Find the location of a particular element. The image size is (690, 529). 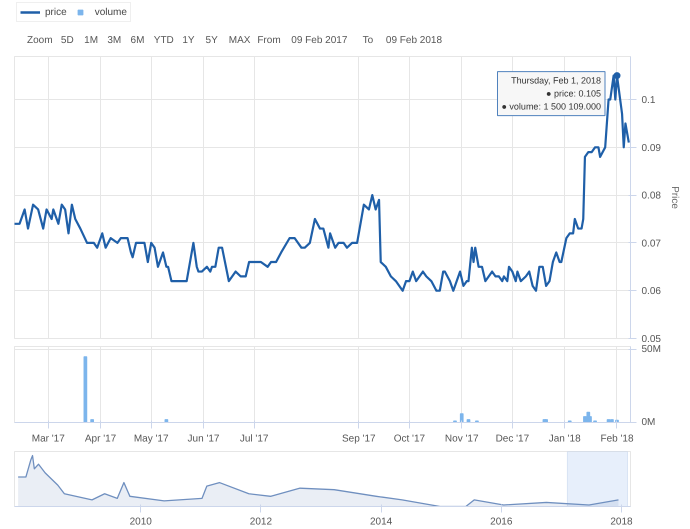

y-tick-label: 0.09 is located at coordinates (652, 148).